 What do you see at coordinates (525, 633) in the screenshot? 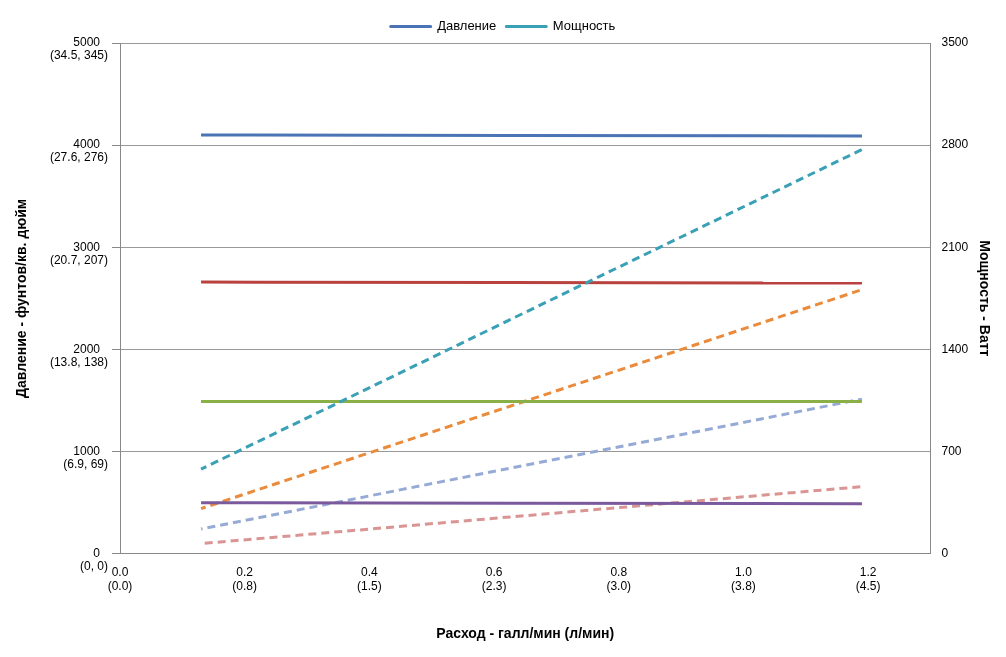
I see `x-axis-title: Расход - галл/мин (л/мин)` at bounding box center [525, 633].